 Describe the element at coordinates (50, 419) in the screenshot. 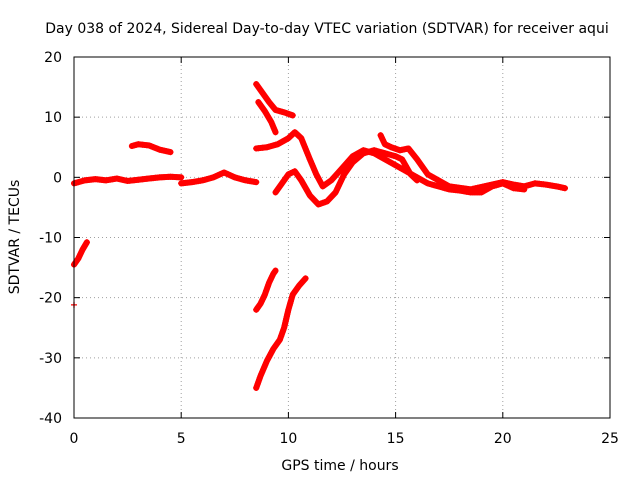

I see `y-tick-label: -40` at that location.